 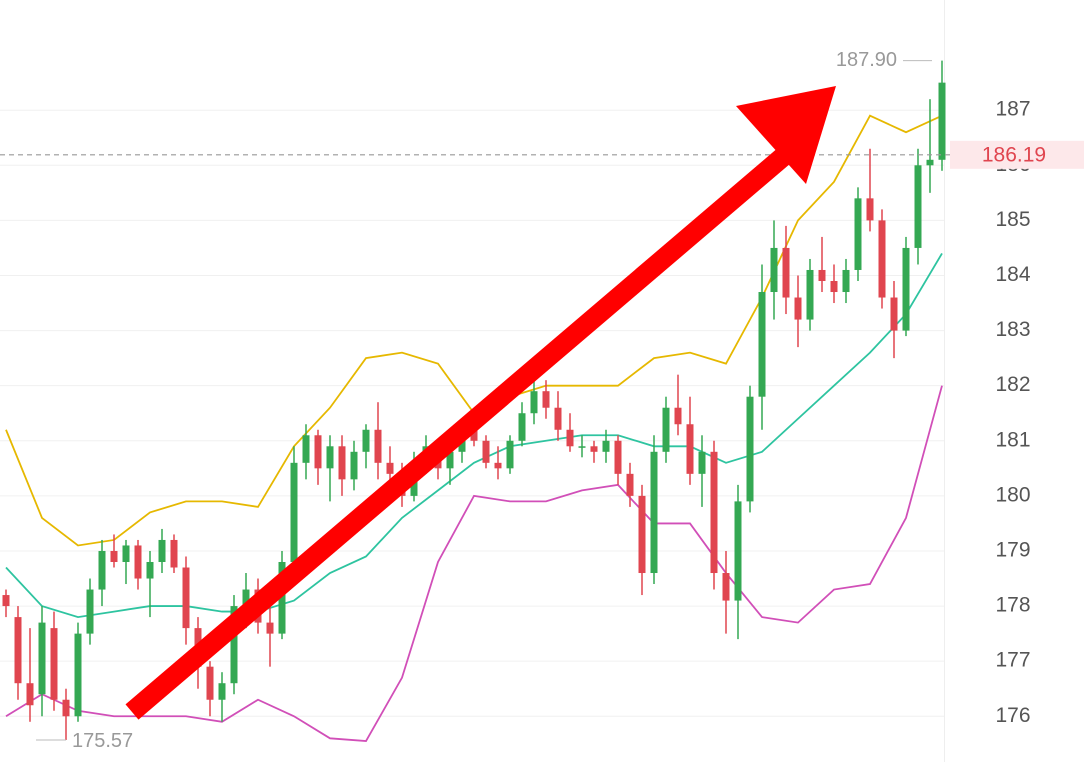 I want to click on y-tick-label: 185, so click(x=1012, y=219).